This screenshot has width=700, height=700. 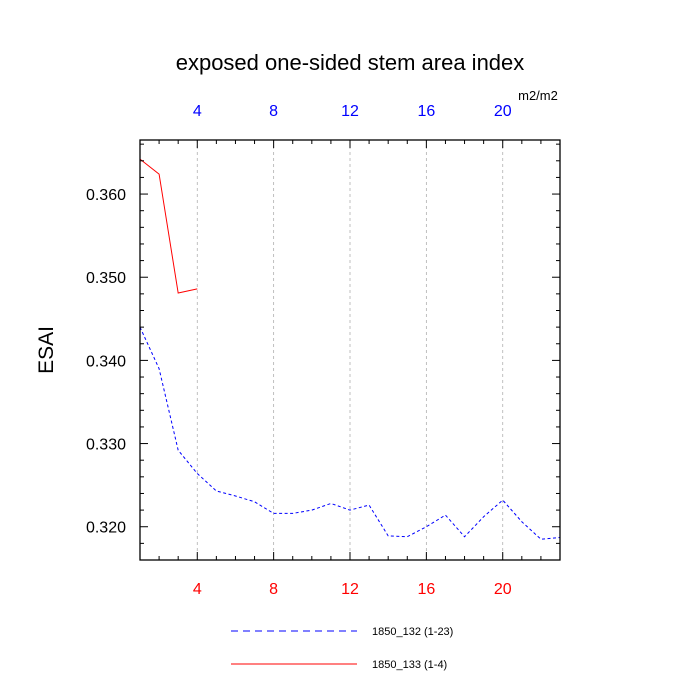 I want to click on x-tick-label-bottom: 20, so click(x=503, y=589).